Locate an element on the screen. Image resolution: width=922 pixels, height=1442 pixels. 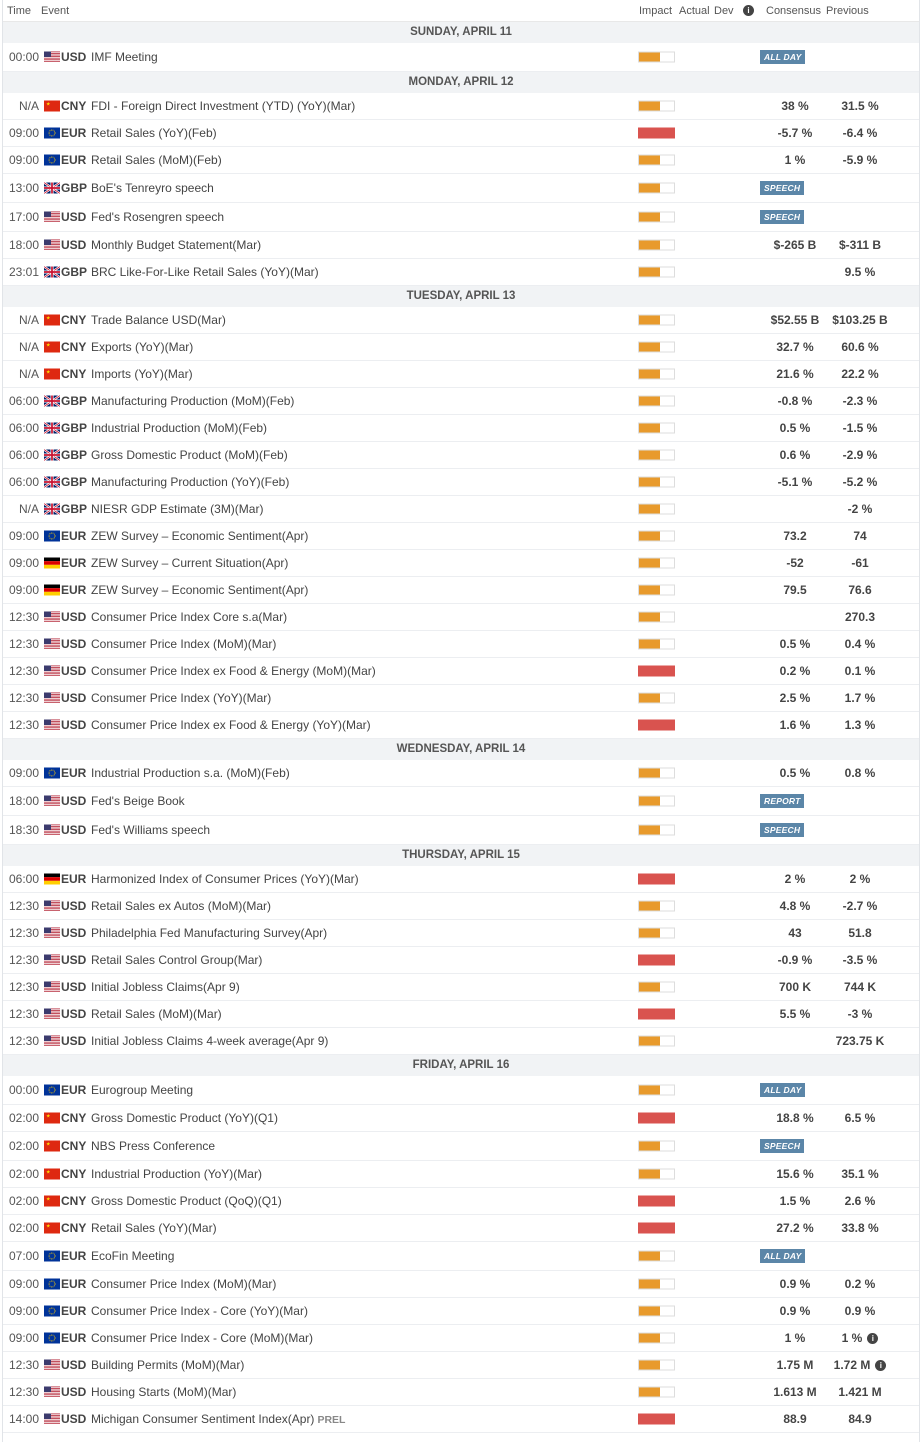
event-name: BoE's Tenreyro speech is located at coordinates (152, 188).